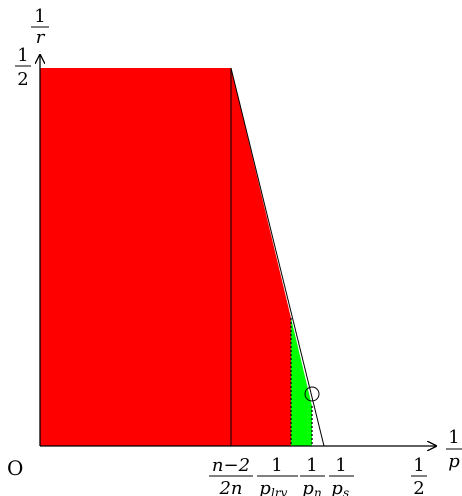  Describe the element at coordinates (230, 487) in the screenshot. I see `svg-text: 2n` at that location.